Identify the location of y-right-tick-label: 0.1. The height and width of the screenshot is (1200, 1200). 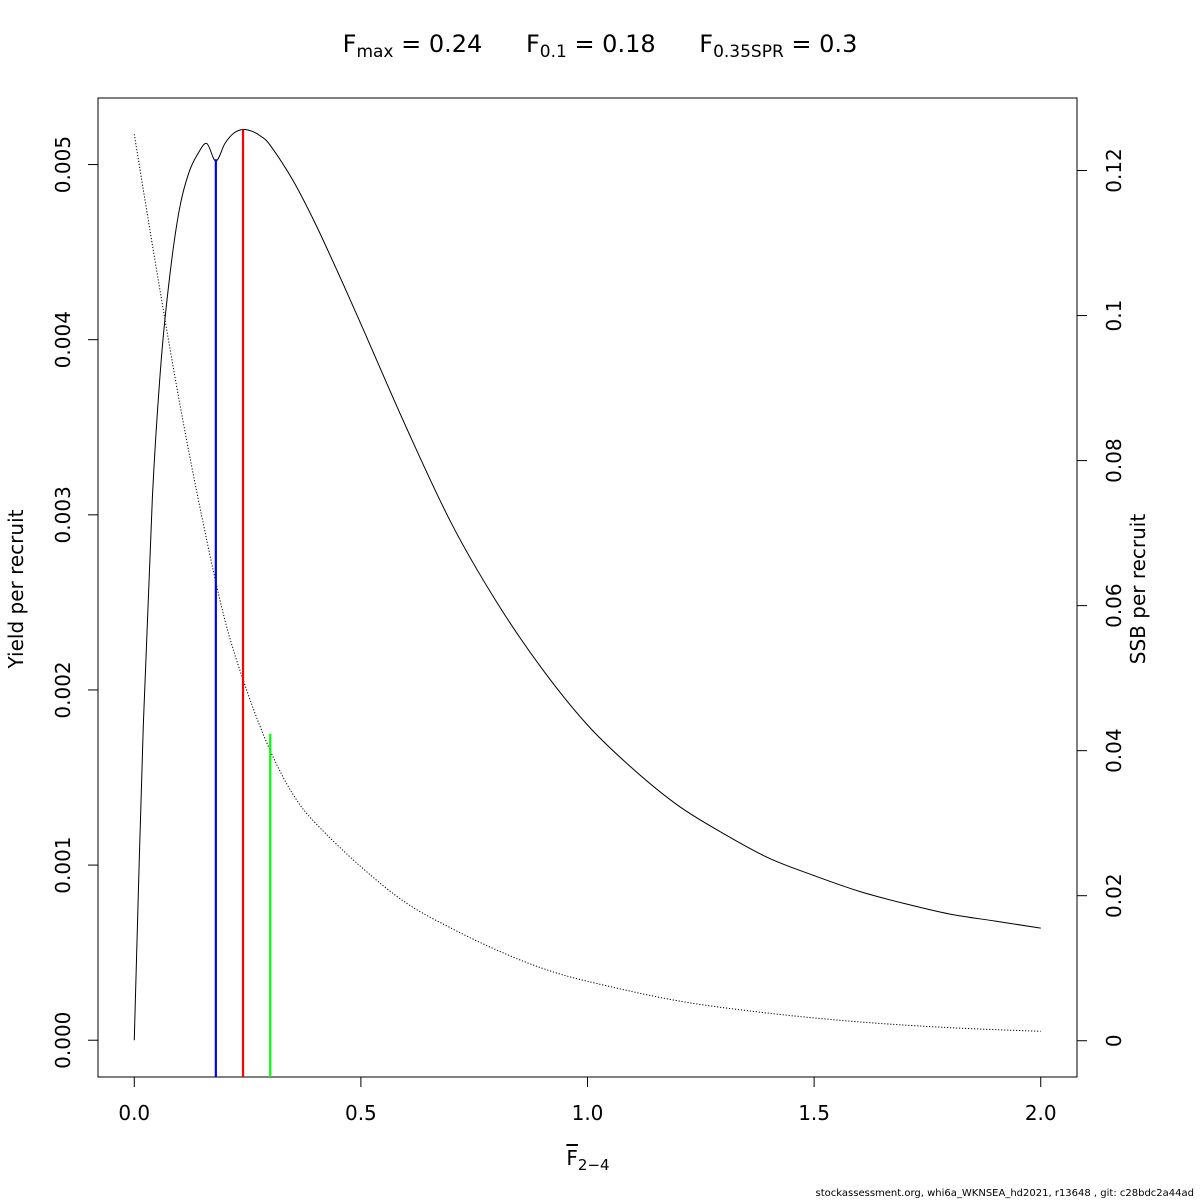
(1114, 316).